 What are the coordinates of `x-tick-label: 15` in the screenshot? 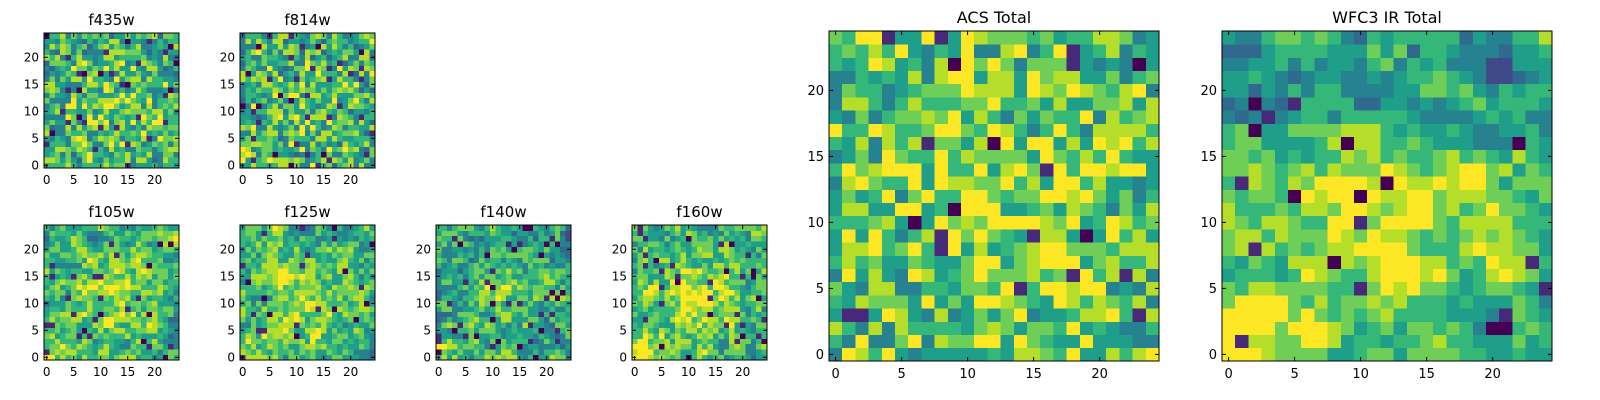 It's located at (127, 372).